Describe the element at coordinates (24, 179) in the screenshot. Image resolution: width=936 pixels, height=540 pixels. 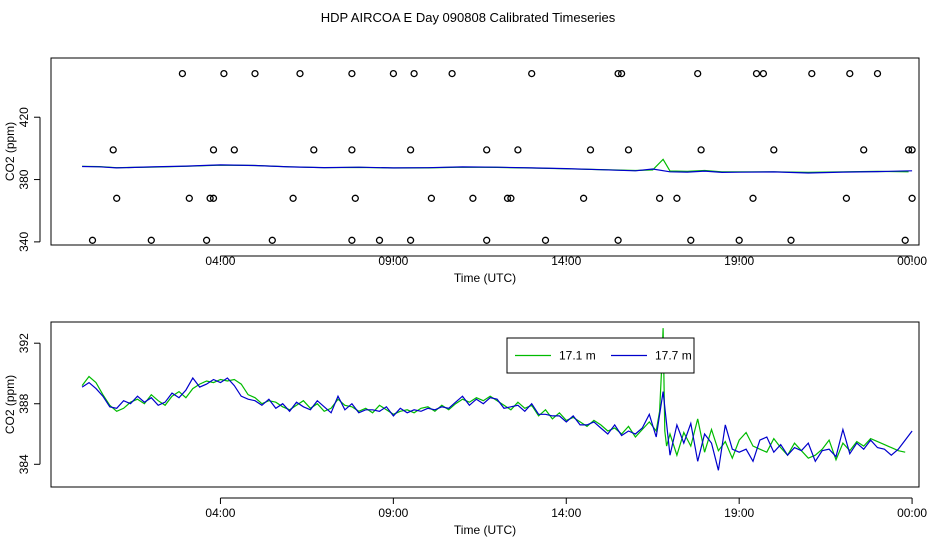
I see `y-tick-label: 380` at that location.